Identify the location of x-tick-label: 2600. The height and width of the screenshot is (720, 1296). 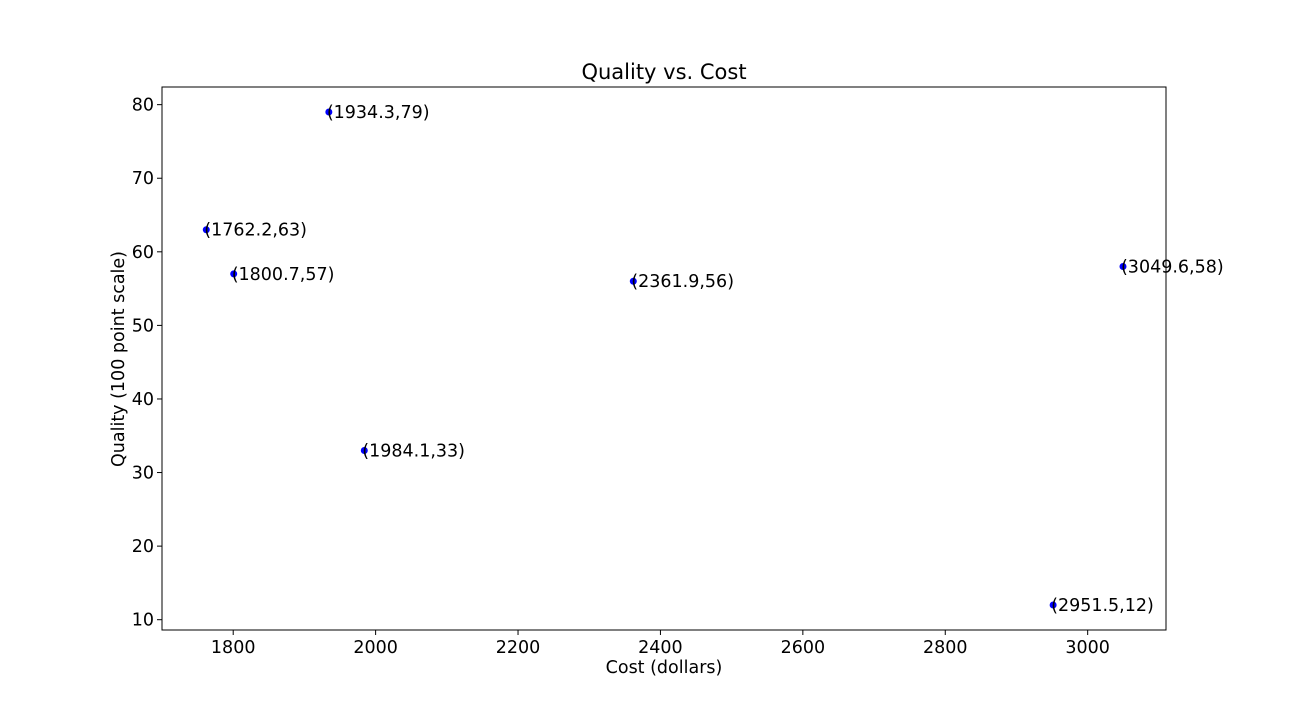
(803, 648).